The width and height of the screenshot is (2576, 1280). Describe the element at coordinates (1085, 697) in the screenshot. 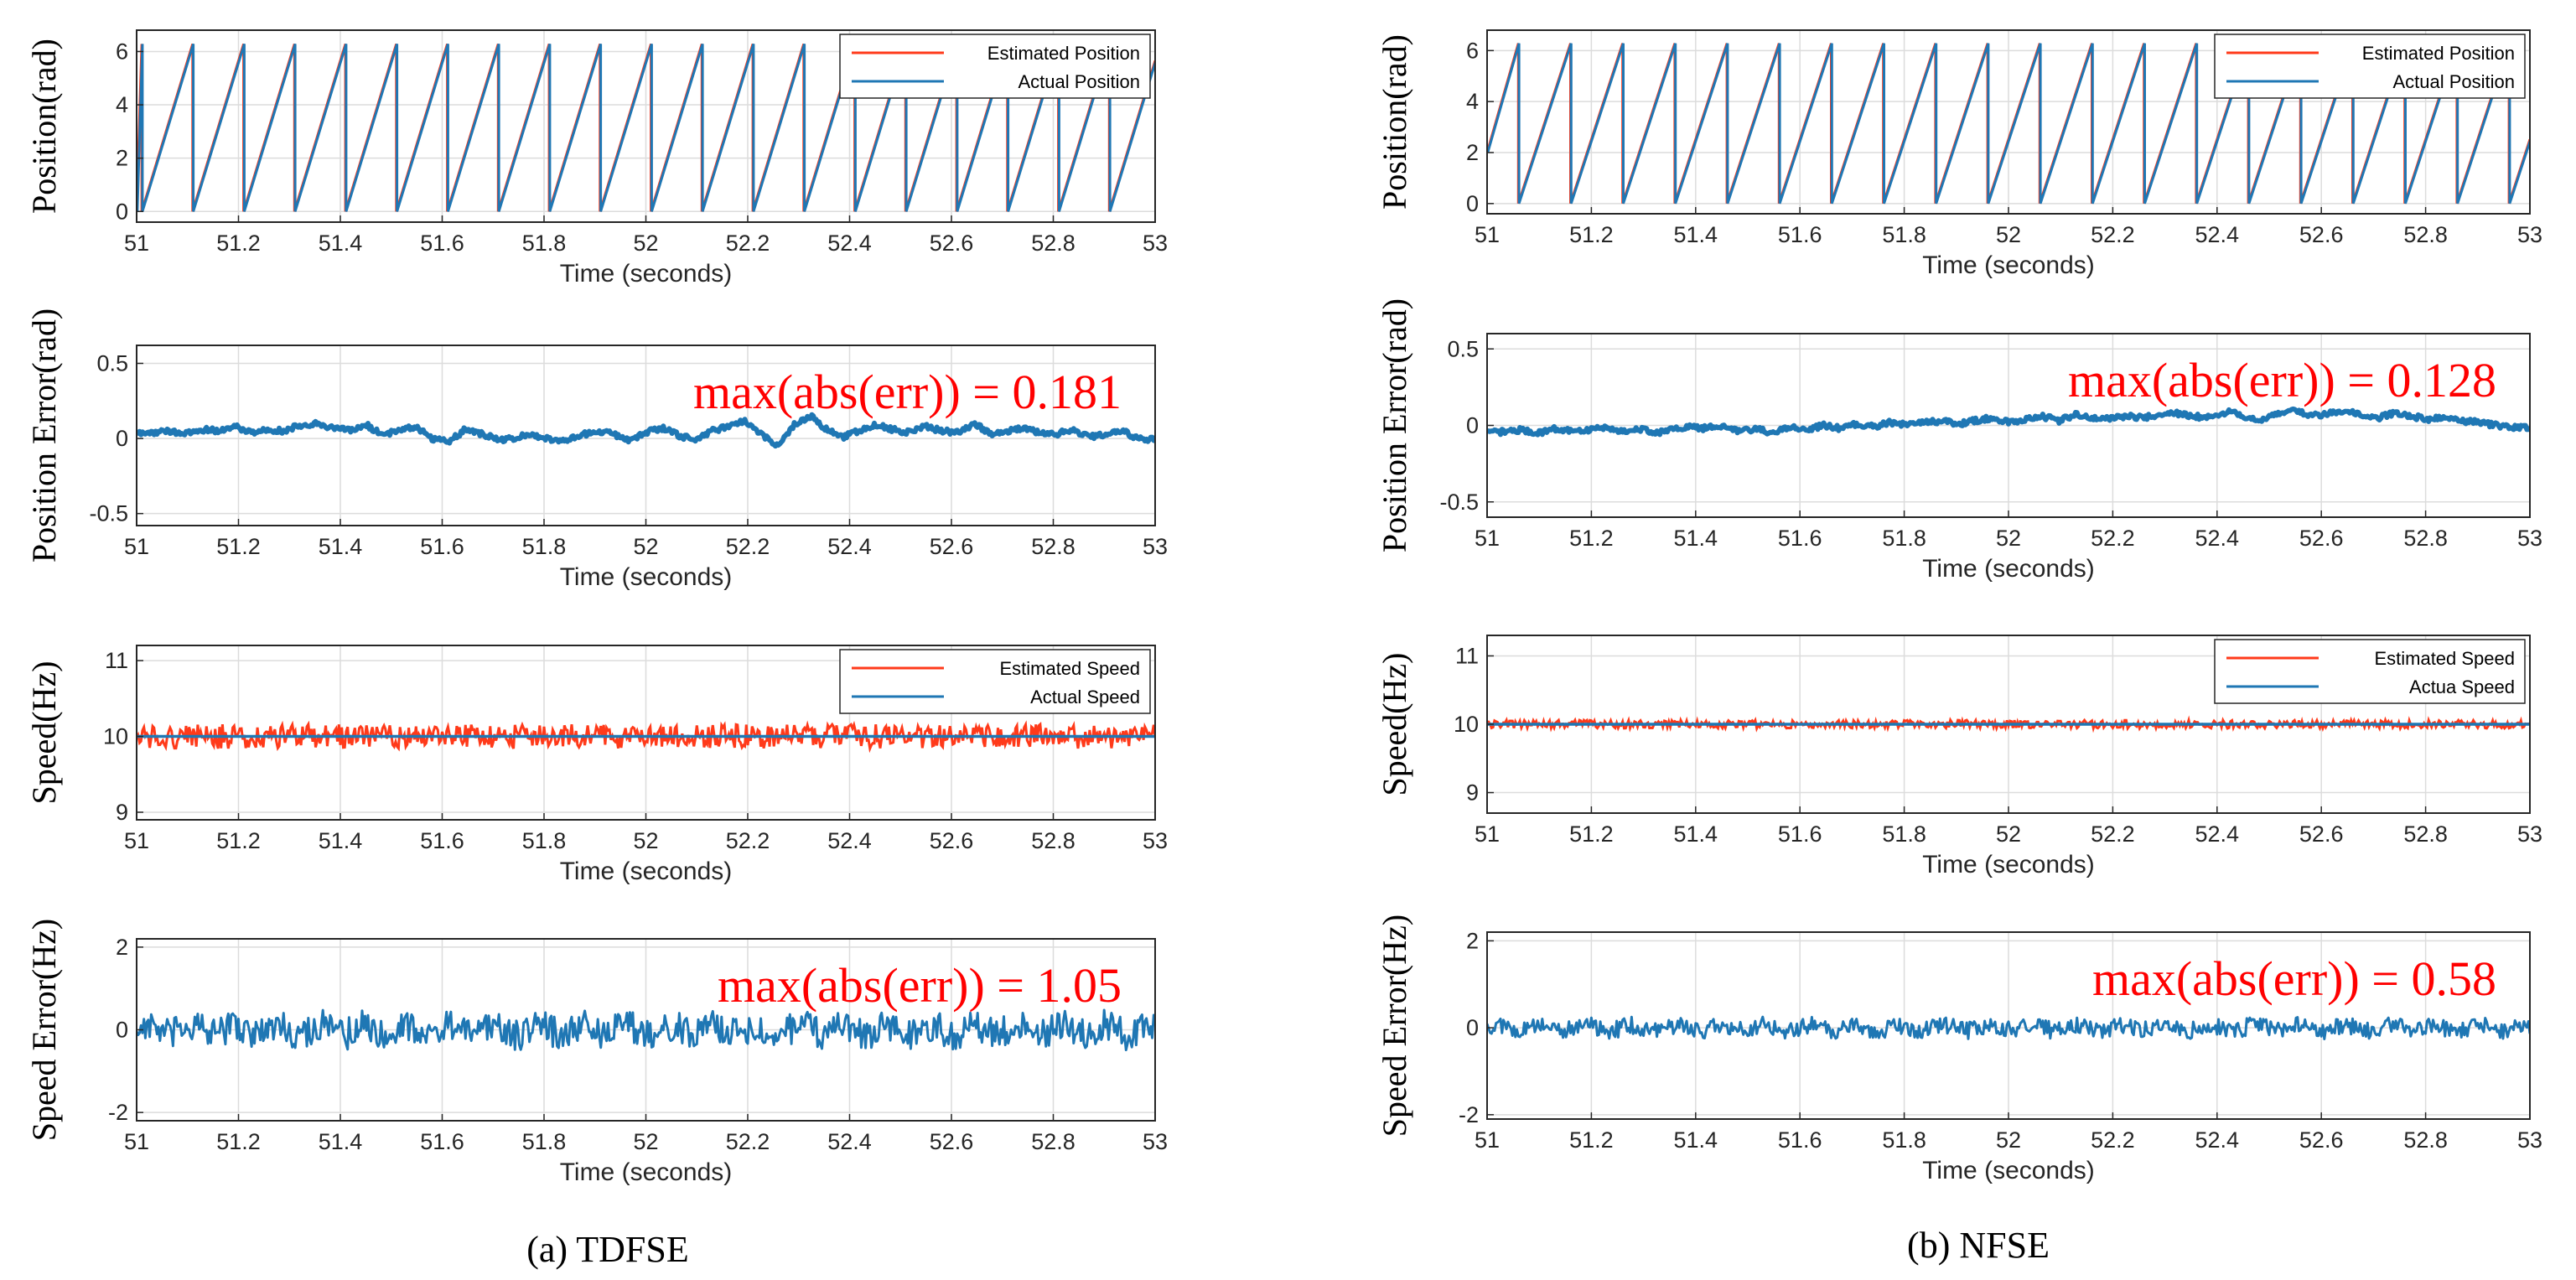

I see `legend-label: Actual Speed` at that location.